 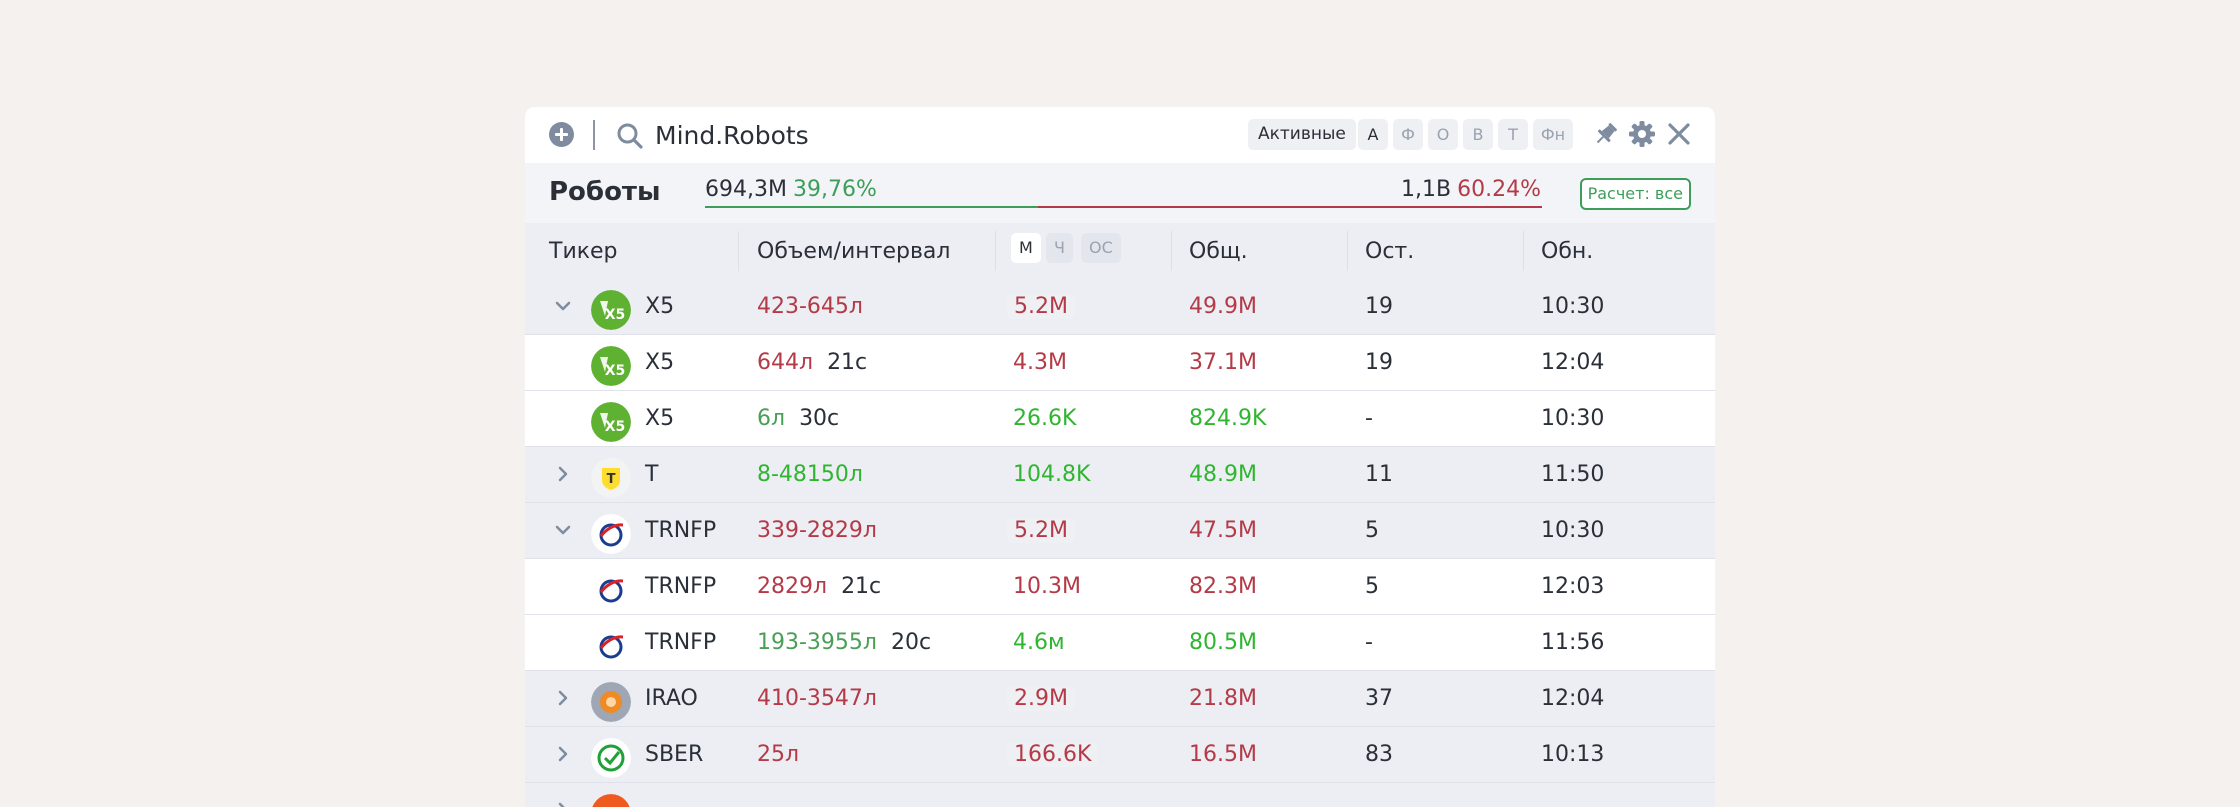 I want to click on updated-time: 11:50, so click(x=1573, y=474).